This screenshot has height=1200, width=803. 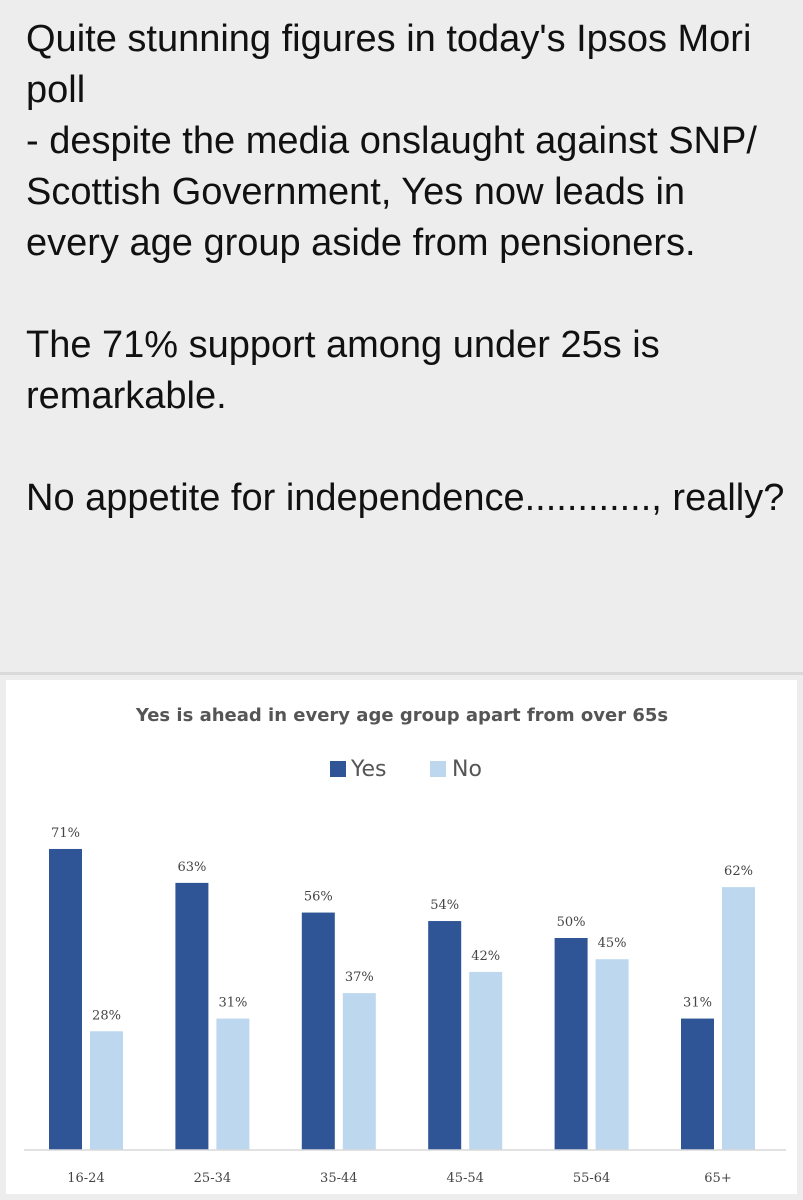 I want to click on x-tick-label-35-44: 35-44, so click(x=338, y=1178).